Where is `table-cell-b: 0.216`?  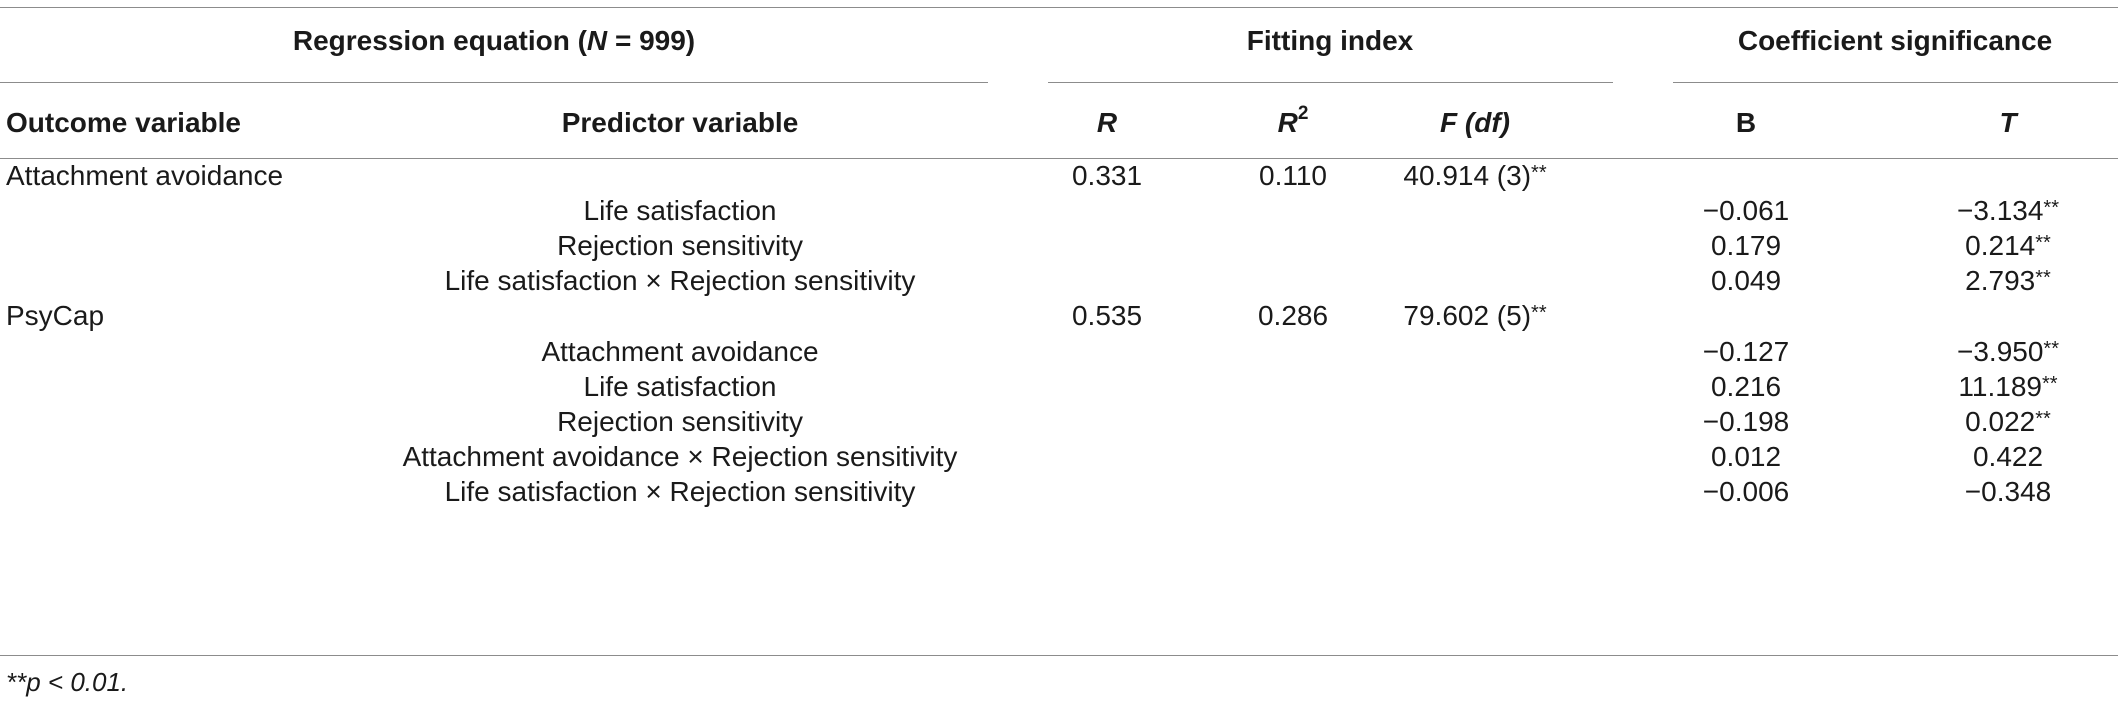 table-cell-b: 0.216 is located at coordinates (1746, 387).